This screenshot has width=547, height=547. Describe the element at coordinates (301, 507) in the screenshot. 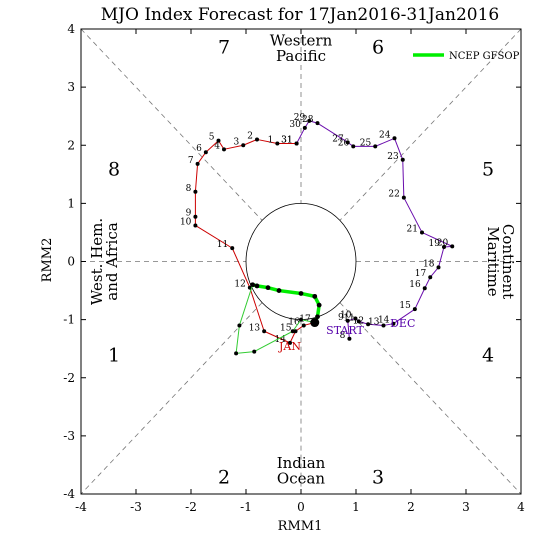

I see `x-tick-label: 0` at that location.